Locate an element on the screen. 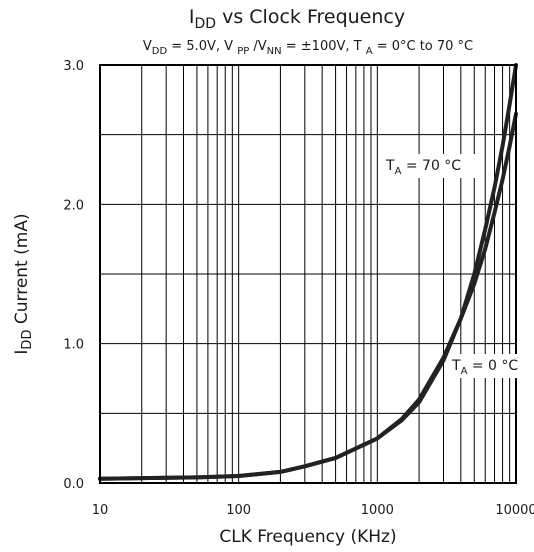  y-tick-label: 0.0 is located at coordinates (73, 484).